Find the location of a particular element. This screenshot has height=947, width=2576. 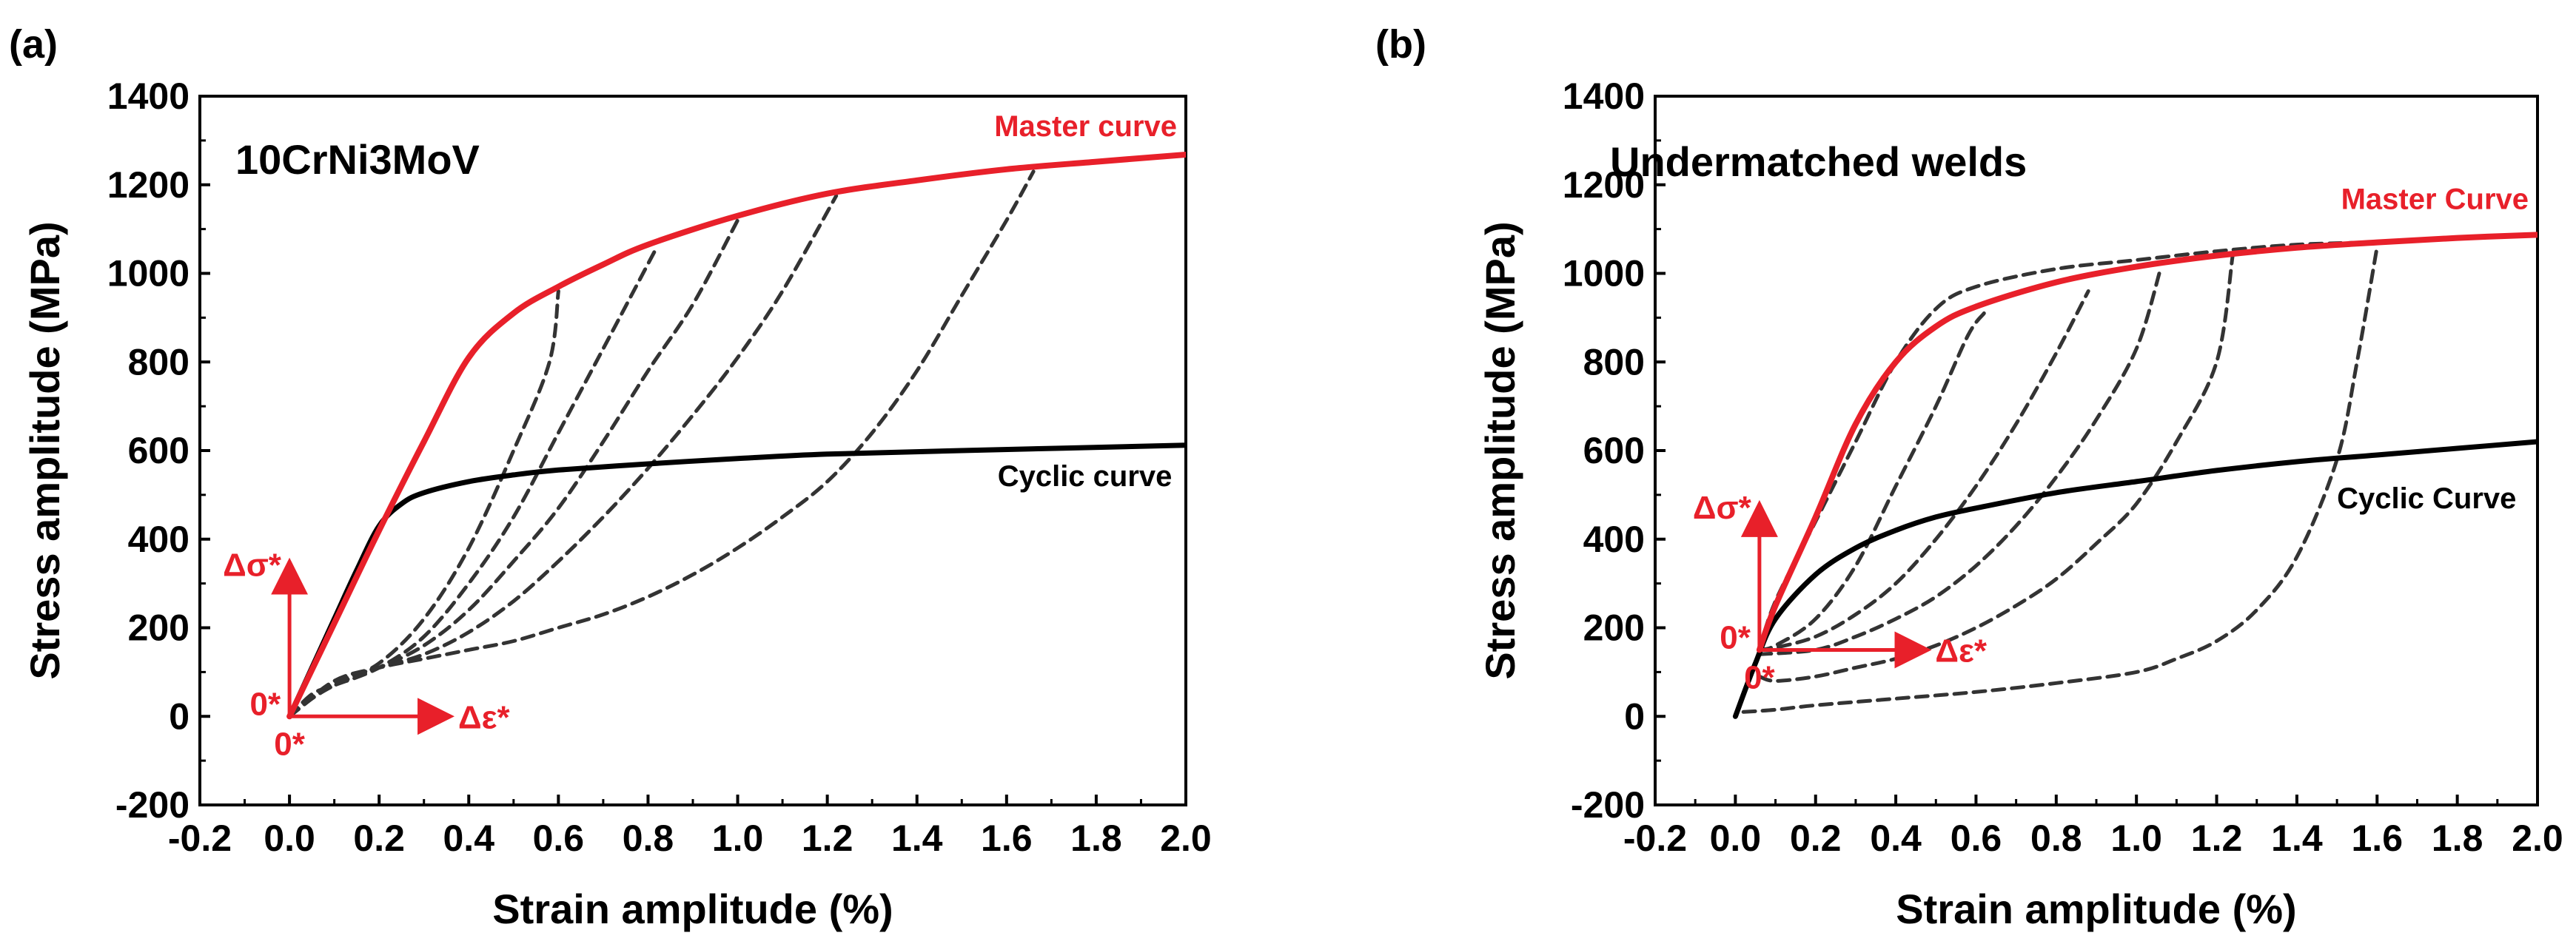

master-curve-label: Master Curve is located at coordinates (2435, 199).